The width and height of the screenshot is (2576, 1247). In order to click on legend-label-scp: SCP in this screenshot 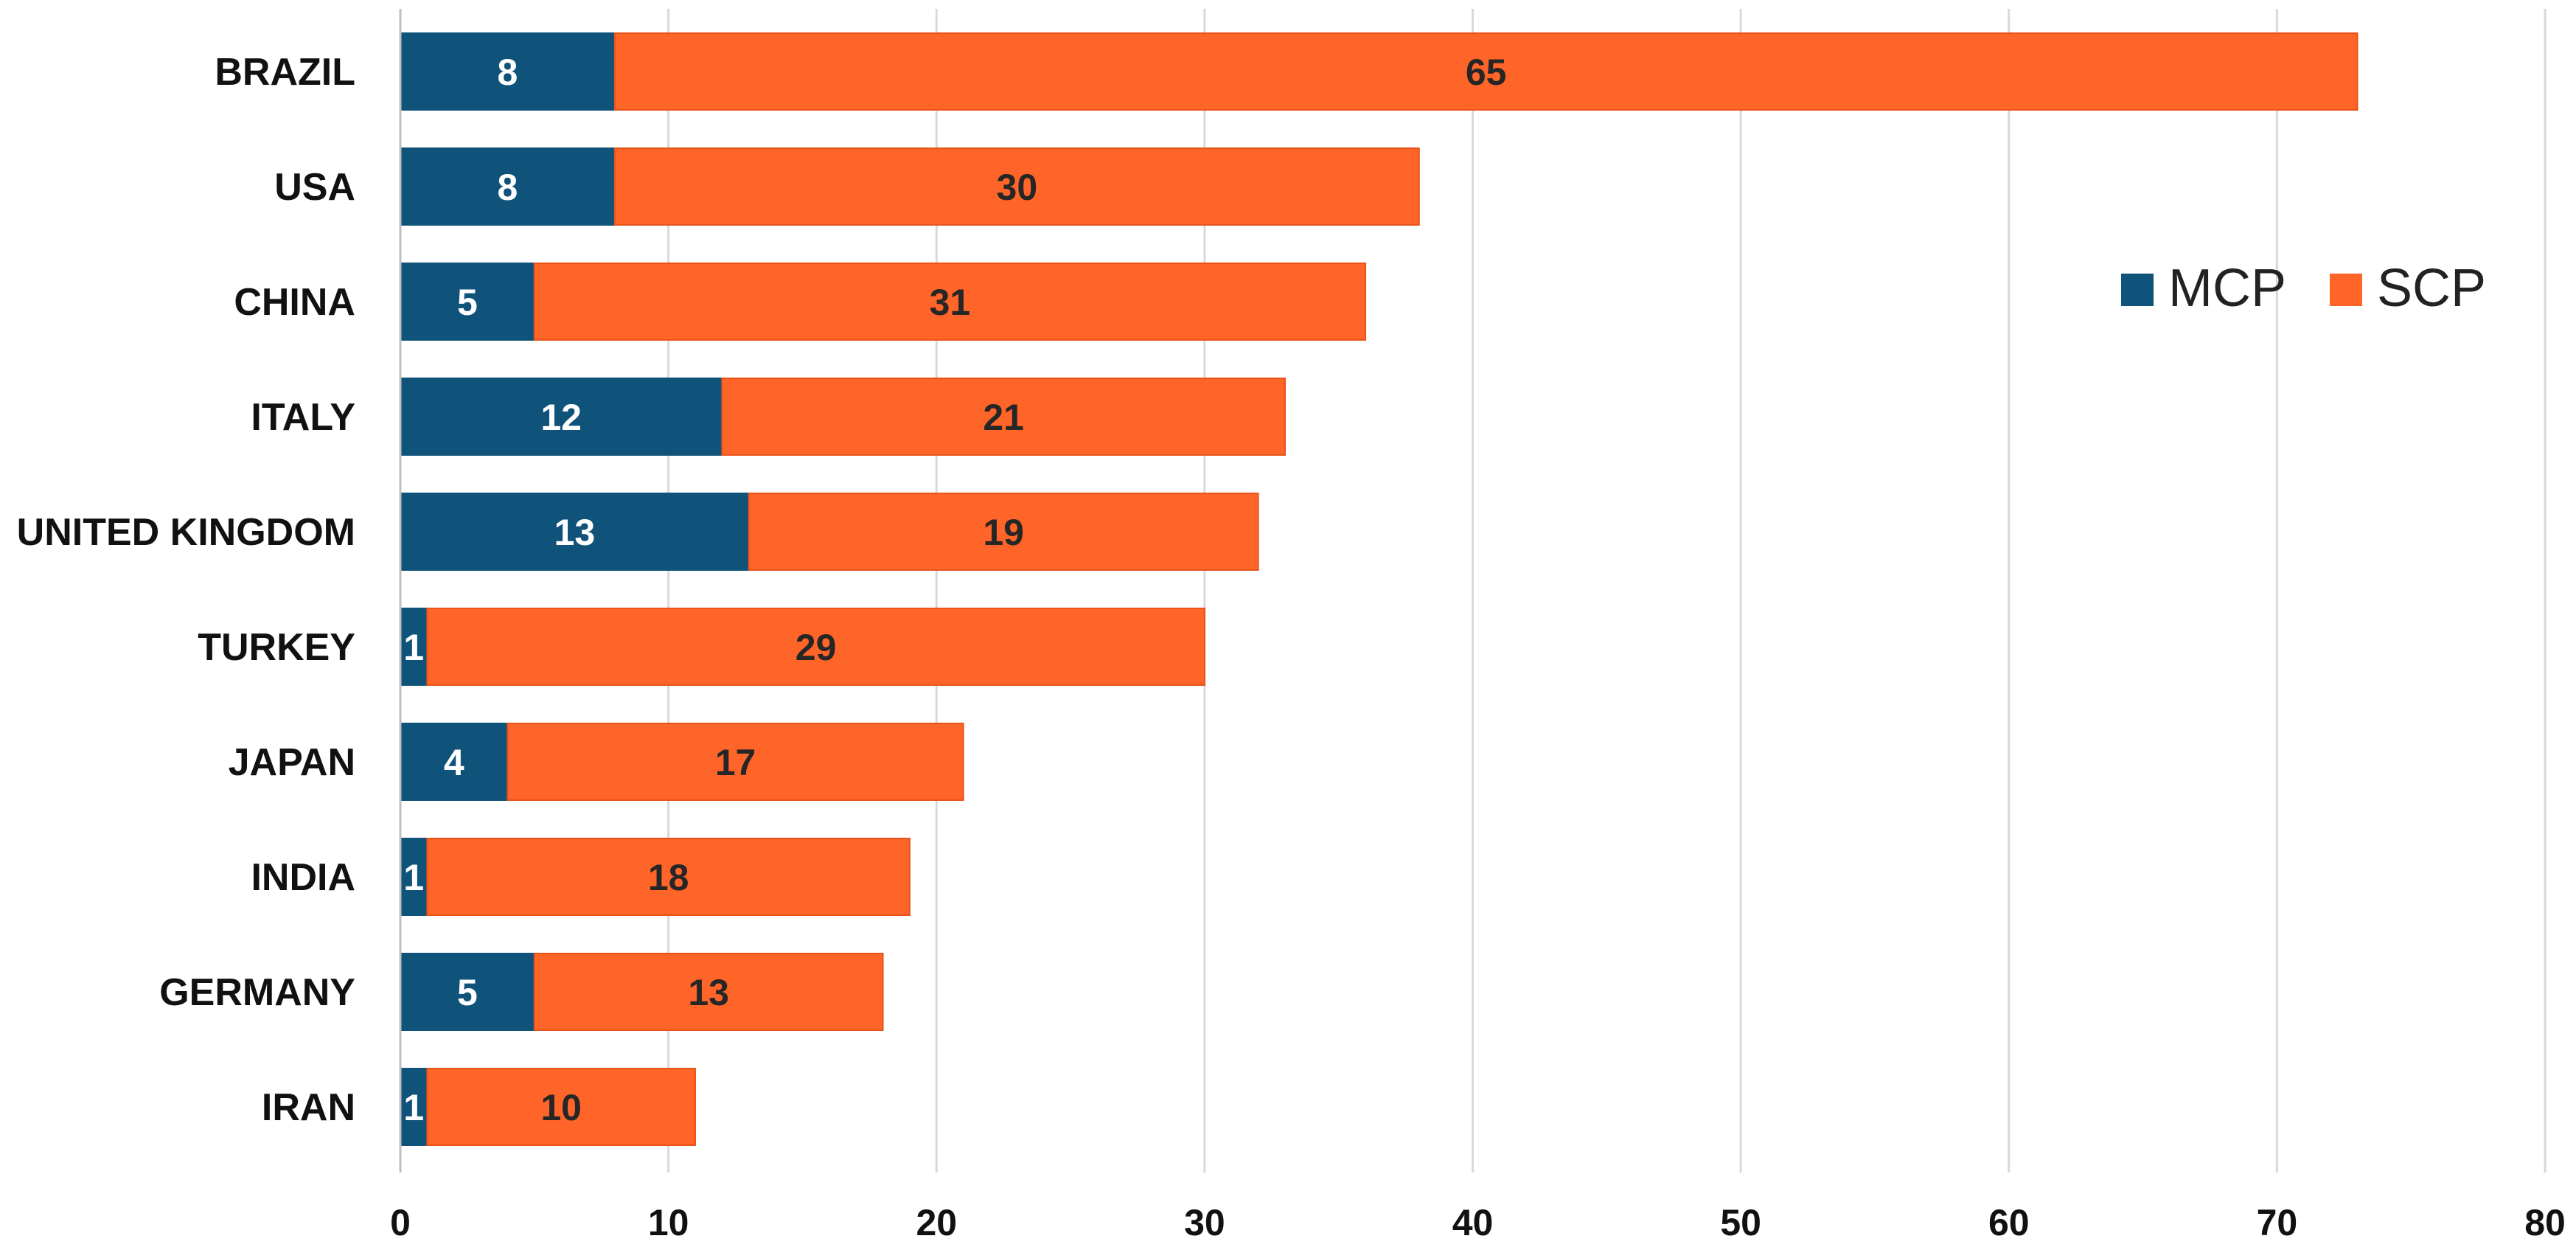, I will do `click(2432, 288)`.